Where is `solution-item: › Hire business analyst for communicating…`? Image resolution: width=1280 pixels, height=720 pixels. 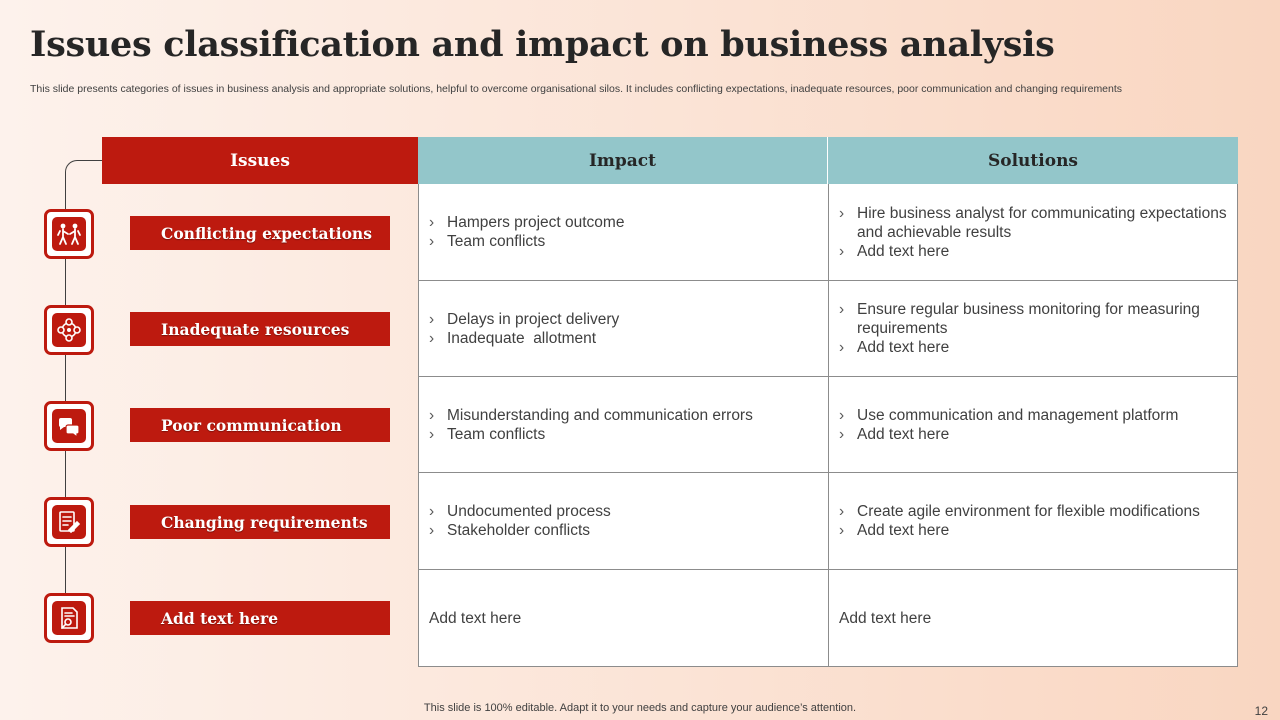 solution-item: › Hire business analyst for communicating… is located at coordinates (1033, 223).